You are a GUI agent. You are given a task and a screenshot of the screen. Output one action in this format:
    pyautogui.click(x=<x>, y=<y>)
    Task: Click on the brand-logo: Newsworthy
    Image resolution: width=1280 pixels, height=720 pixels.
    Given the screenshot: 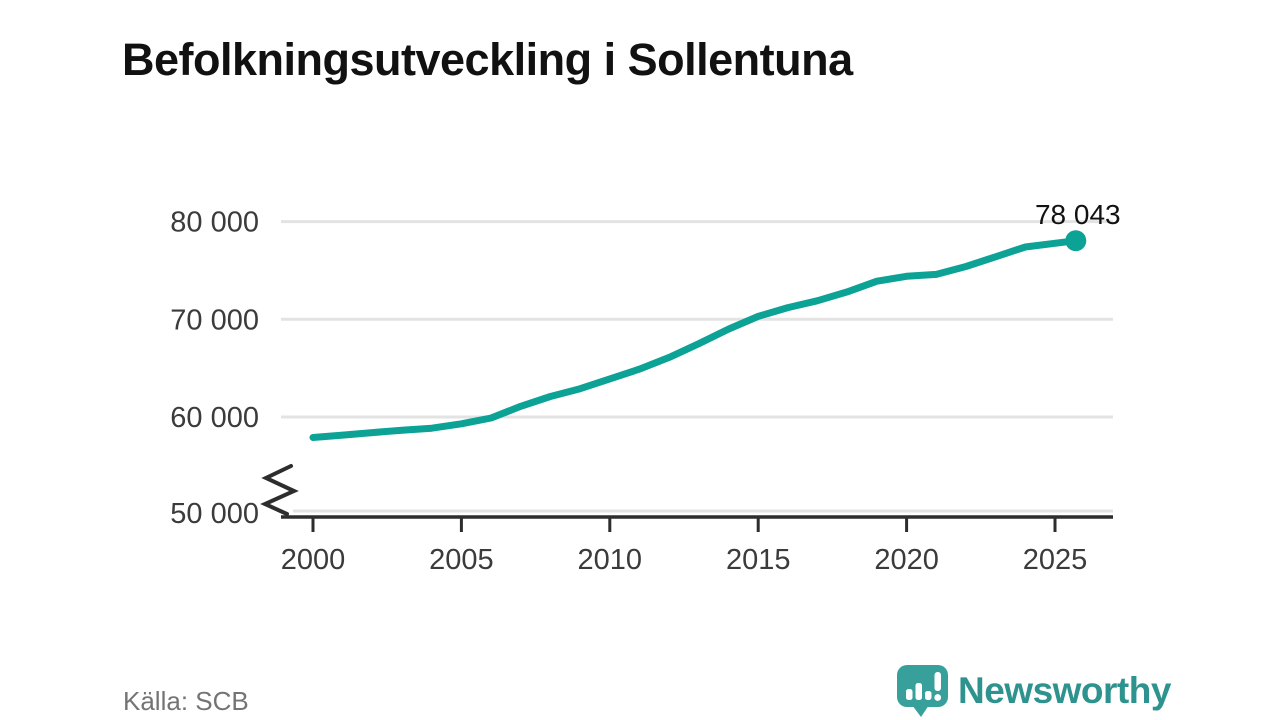 What is the action you would take?
    pyautogui.click(x=1033, y=690)
    